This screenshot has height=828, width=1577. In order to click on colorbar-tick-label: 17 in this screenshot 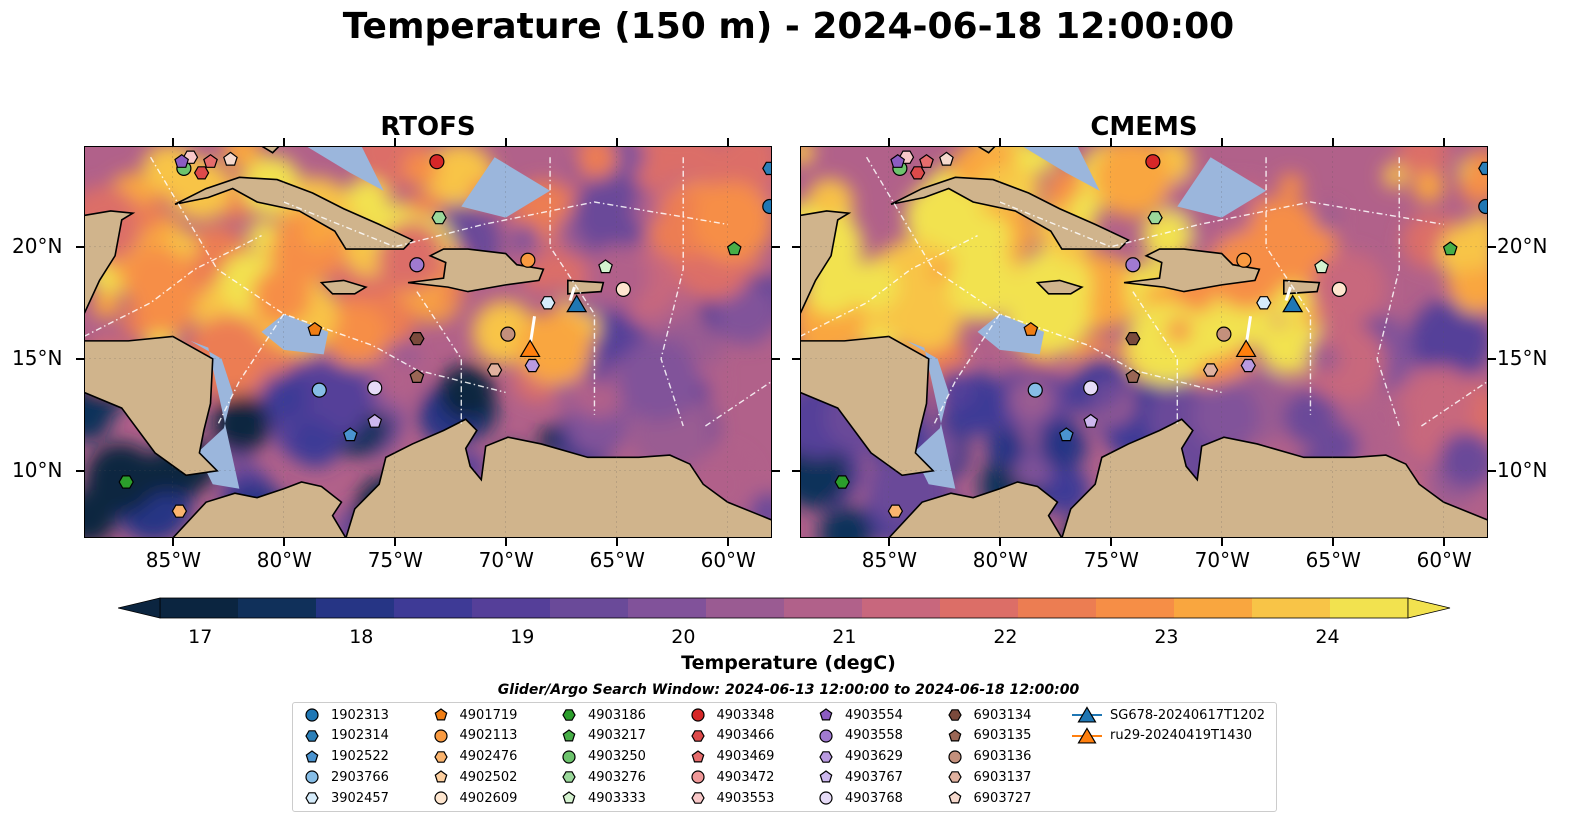, I will do `click(200, 637)`.